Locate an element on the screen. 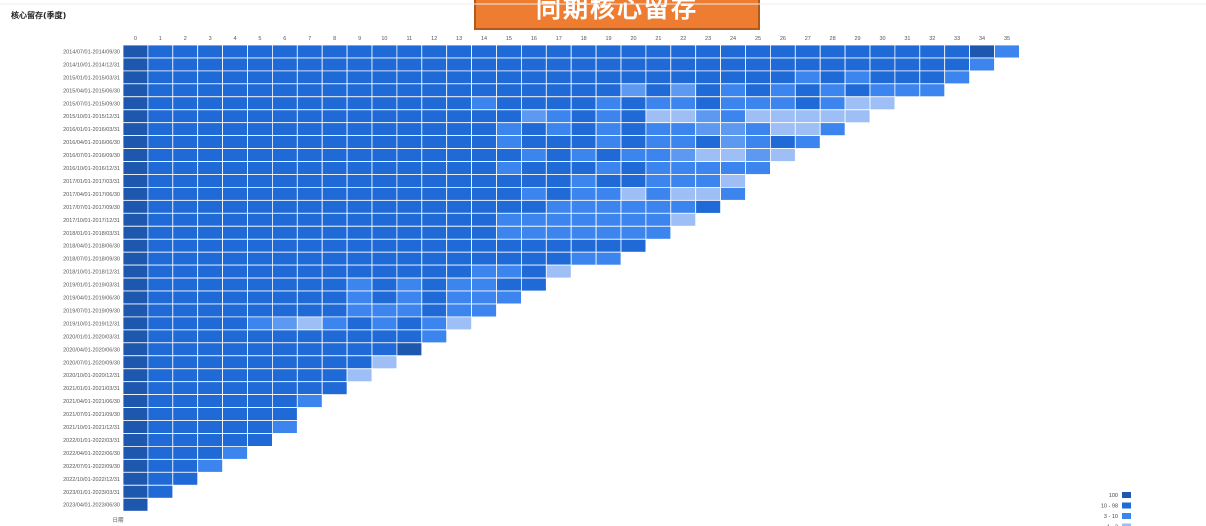 The image size is (1206, 526). row-label: 2015/10/01-2015/12/31 is located at coordinates (91, 117).